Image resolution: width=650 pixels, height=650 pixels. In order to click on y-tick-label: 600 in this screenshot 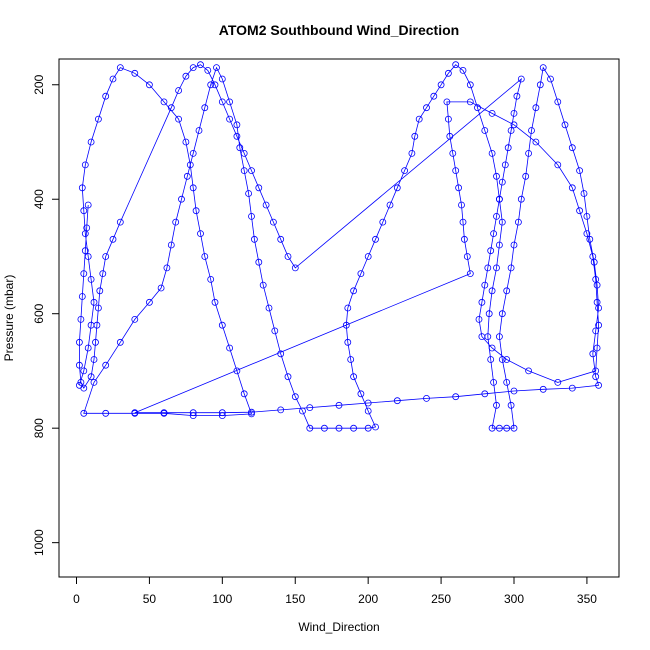, I will do `click(39, 313)`.